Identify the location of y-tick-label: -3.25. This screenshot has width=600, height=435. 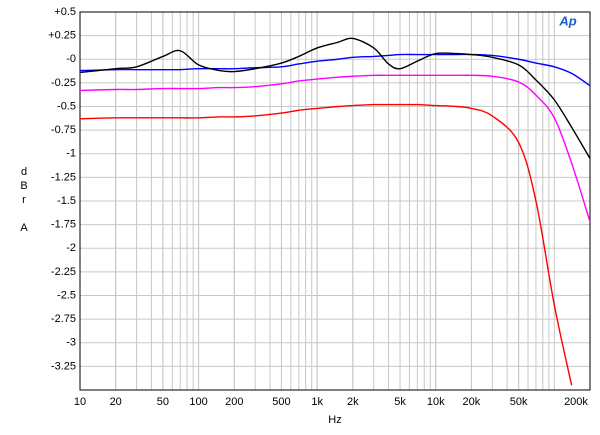
(63, 366).